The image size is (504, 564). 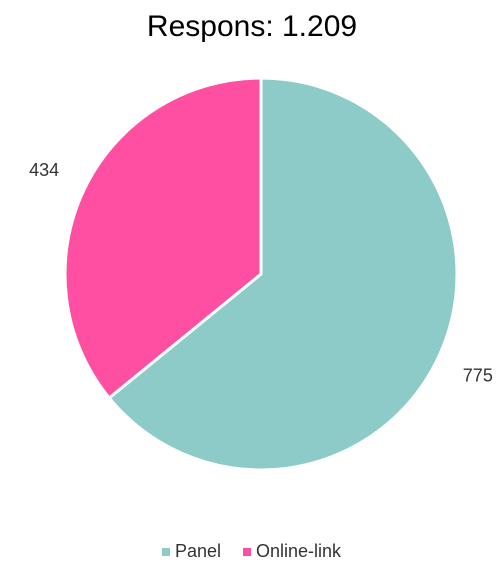 I want to click on legend: Panel Online-link, so click(x=251, y=551).